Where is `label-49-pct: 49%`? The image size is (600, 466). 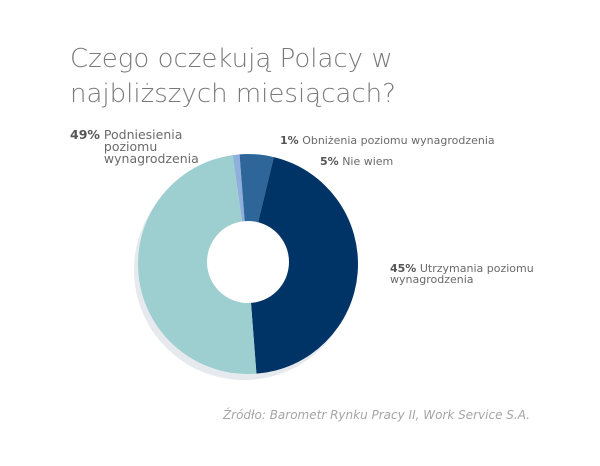
label-49-pct: 49% is located at coordinates (85, 134).